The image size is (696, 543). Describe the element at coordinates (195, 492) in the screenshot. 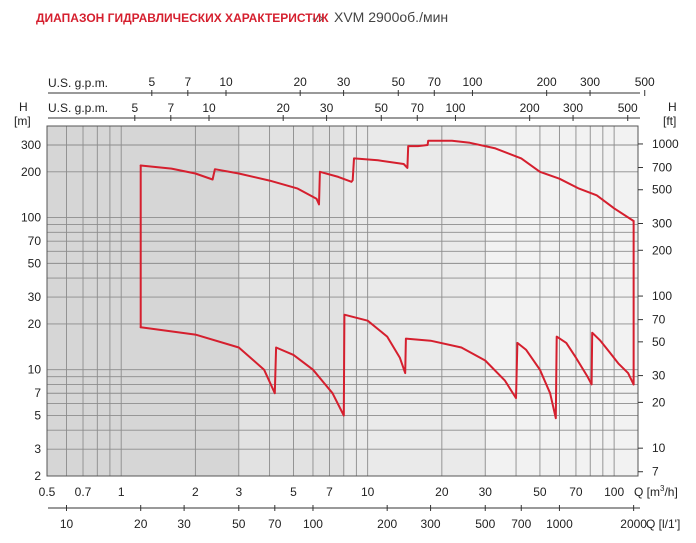

I see `x-bottom-m3h-tick-label: 2` at that location.